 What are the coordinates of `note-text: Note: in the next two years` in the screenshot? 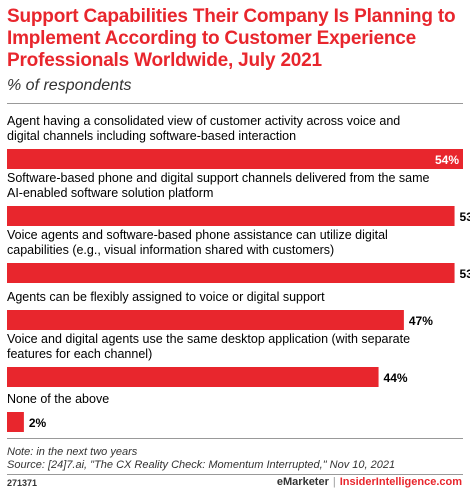 It's located at (72, 452).